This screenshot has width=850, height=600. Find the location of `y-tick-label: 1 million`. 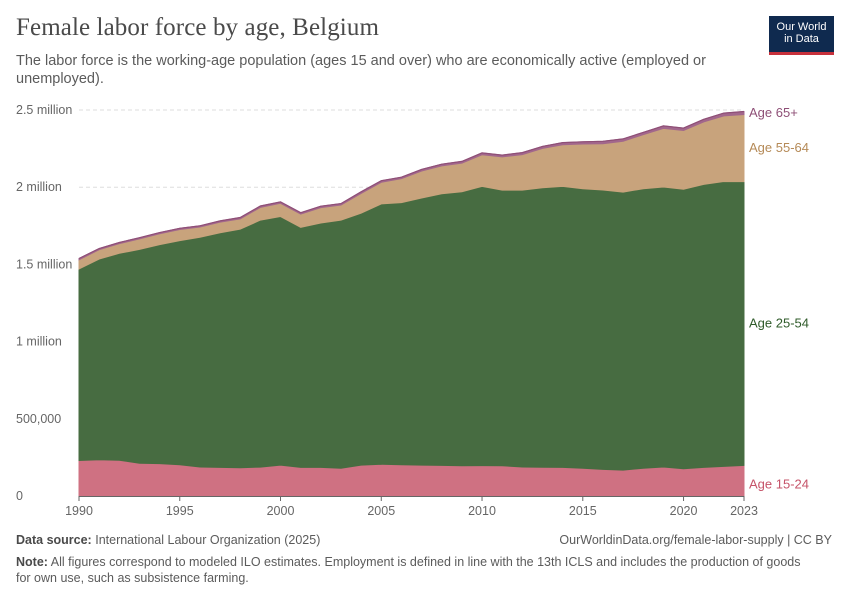

y-tick-label: 1 million is located at coordinates (39, 342).